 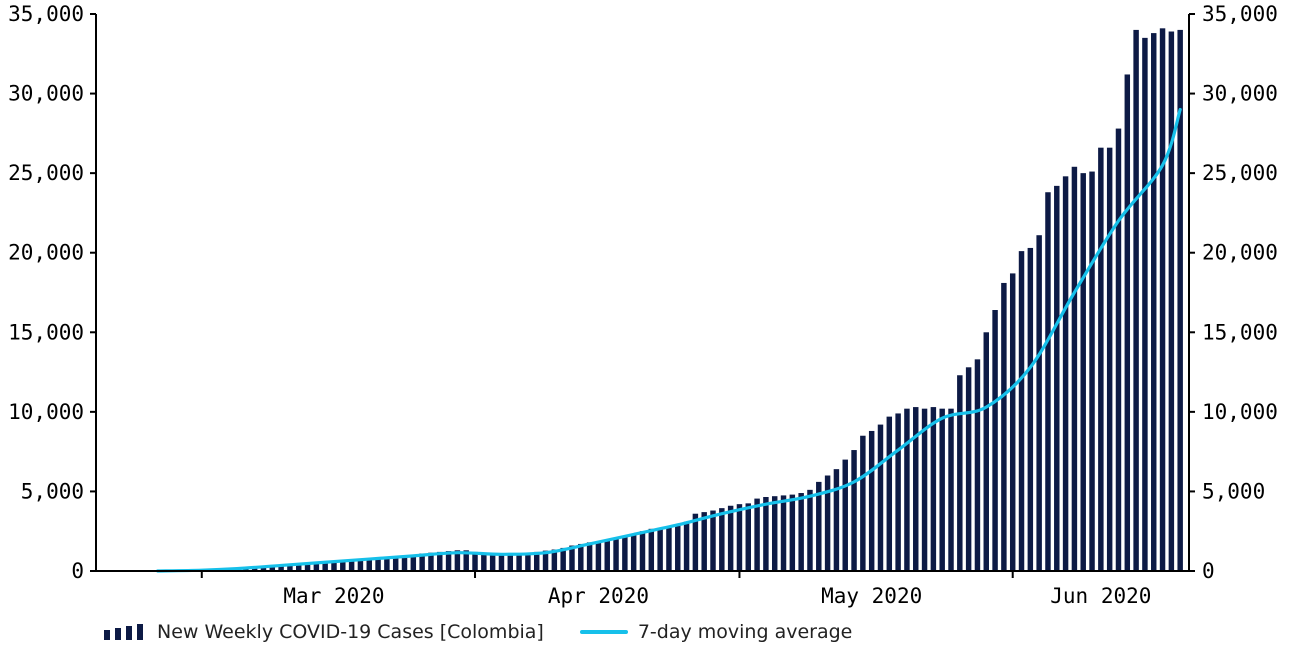 What do you see at coordinates (1100, 596) in the screenshot?
I see `x-tick-label: Jun 2020` at bounding box center [1100, 596].